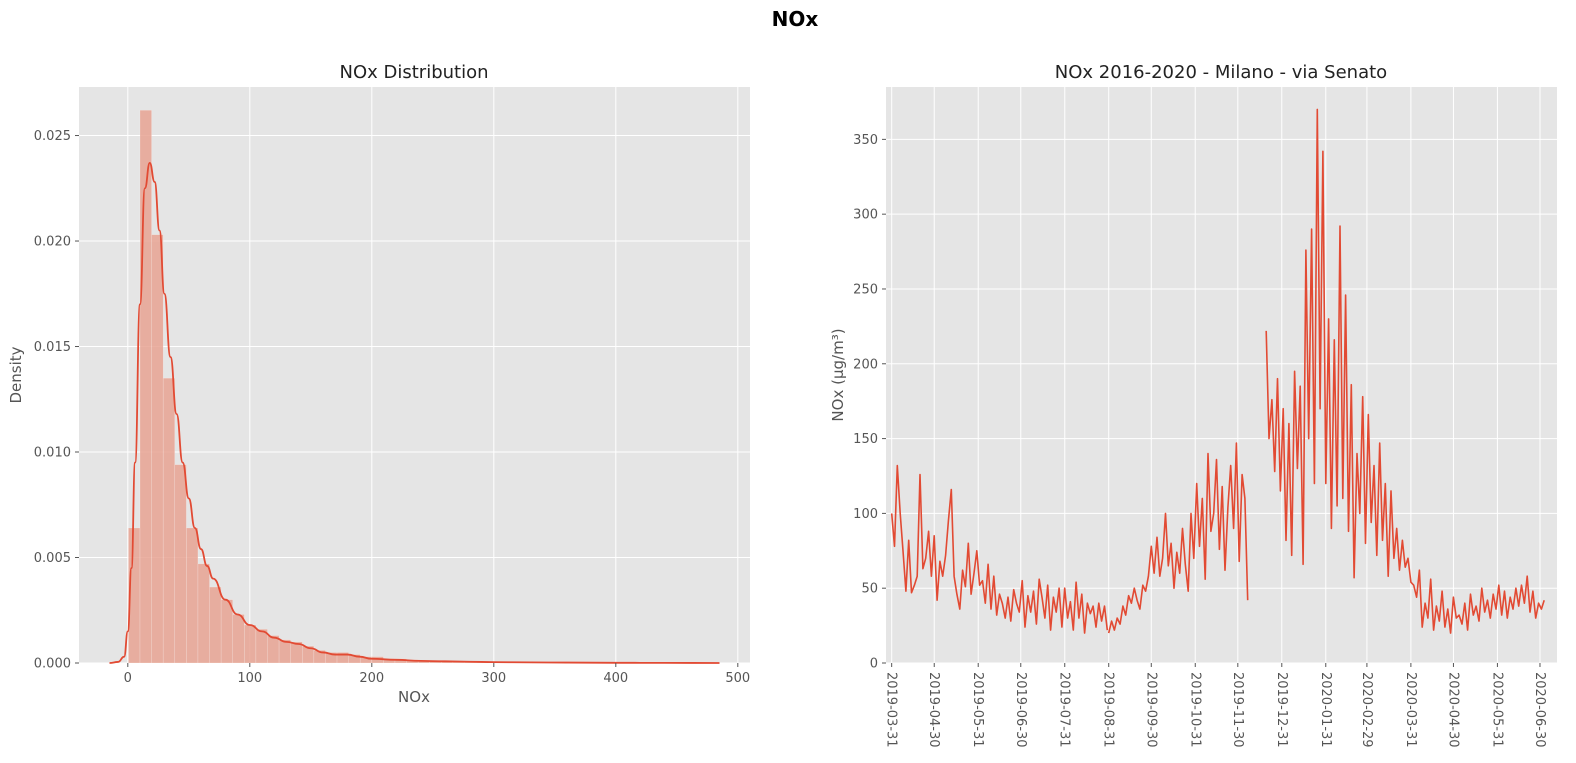 This screenshot has width=1576, height=763. Describe the element at coordinates (977, 710) in the screenshot. I see `x-tick-label: 2019-05-31` at that location.